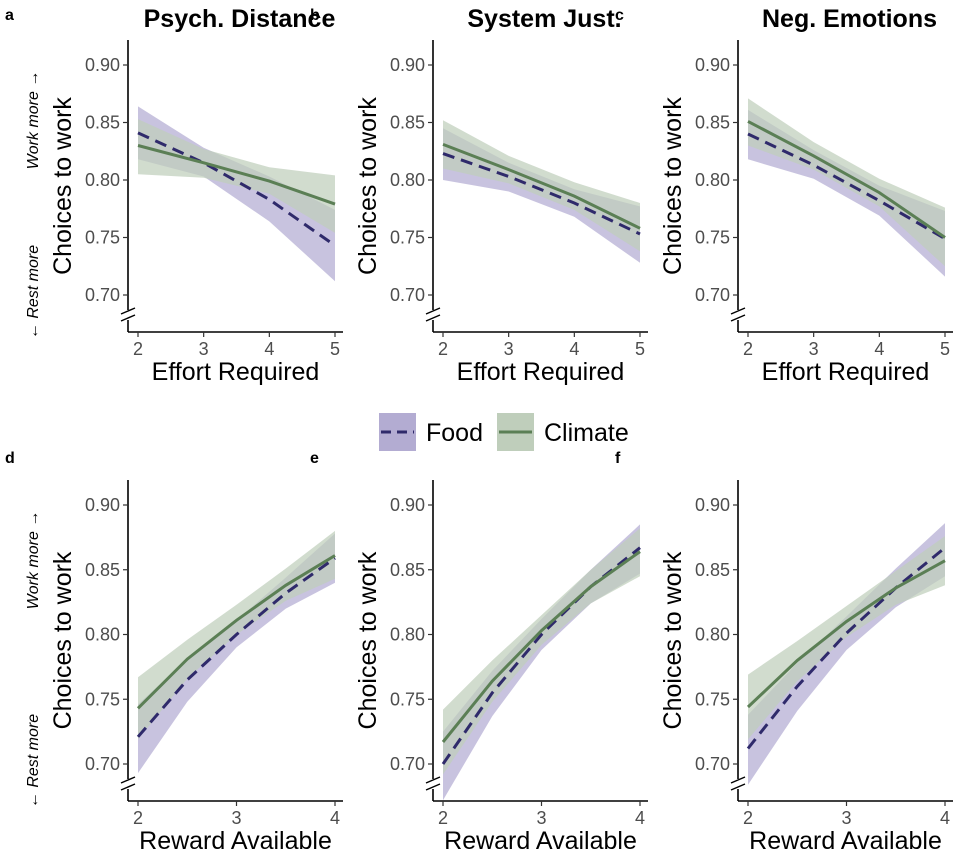 The height and width of the screenshot is (864, 960). I want to click on rest-more-label: ← Rest more, so click(33, 761).